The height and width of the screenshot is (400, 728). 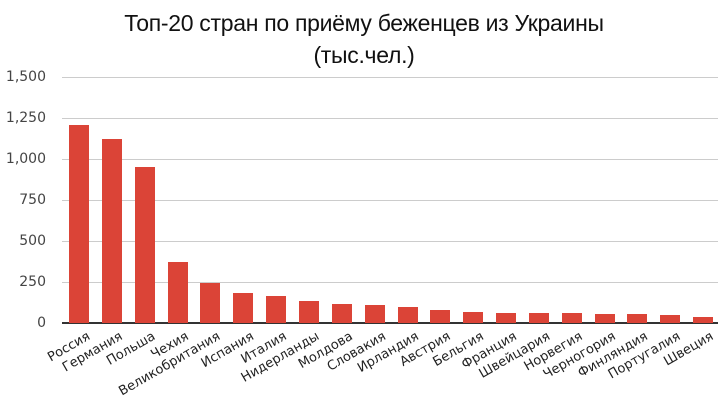 What do you see at coordinates (32, 241) in the screenshot?
I see `y-tick-label: 500` at bounding box center [32, 241].